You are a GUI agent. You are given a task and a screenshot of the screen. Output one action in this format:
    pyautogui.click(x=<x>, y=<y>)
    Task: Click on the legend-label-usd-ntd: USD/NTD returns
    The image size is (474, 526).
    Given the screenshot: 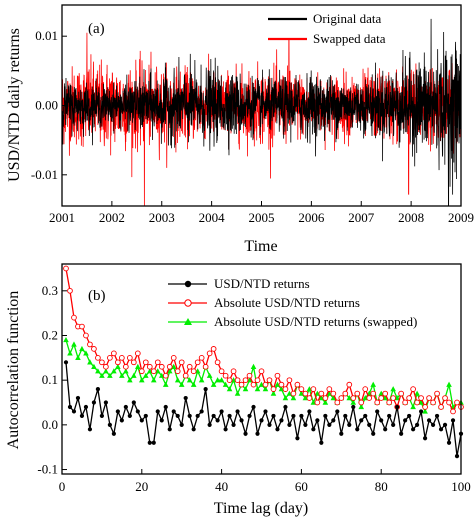 What is the action you would take?
    pyautogui.click(x=262, y=283)
    